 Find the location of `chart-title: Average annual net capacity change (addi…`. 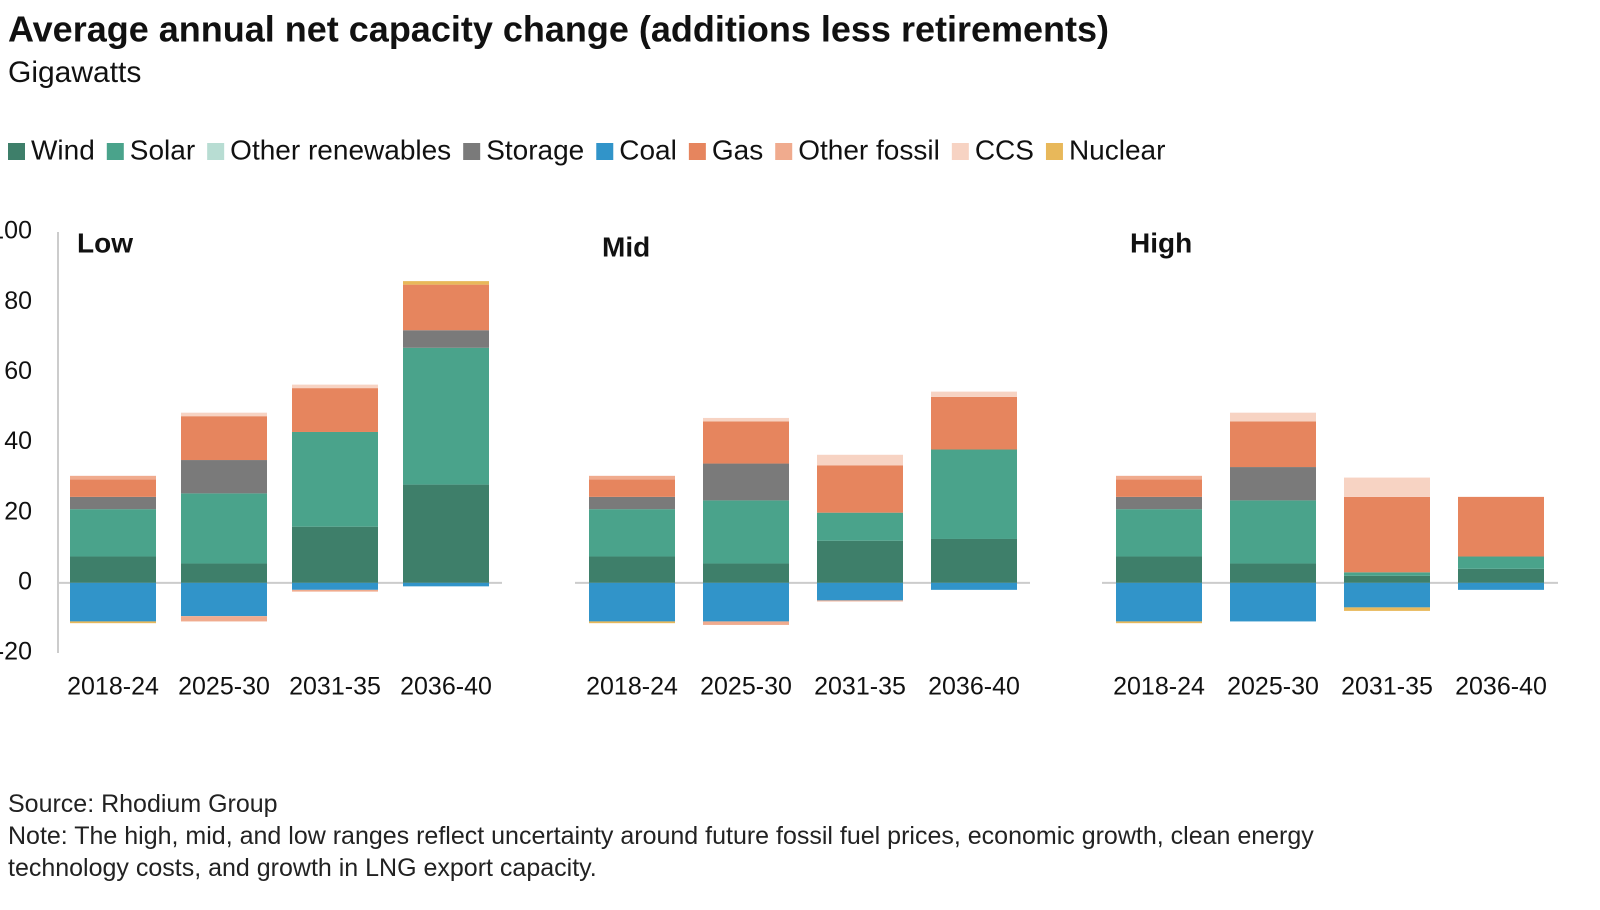

chart-title: Average annual net capacity change (addi… is located at coordinates (558, 29).